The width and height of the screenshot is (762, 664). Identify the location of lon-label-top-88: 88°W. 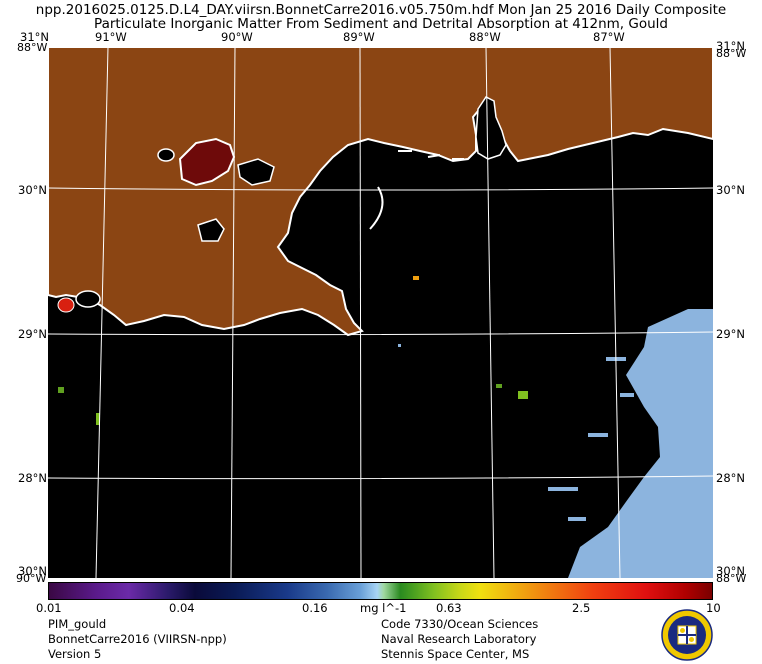
(485, 37).